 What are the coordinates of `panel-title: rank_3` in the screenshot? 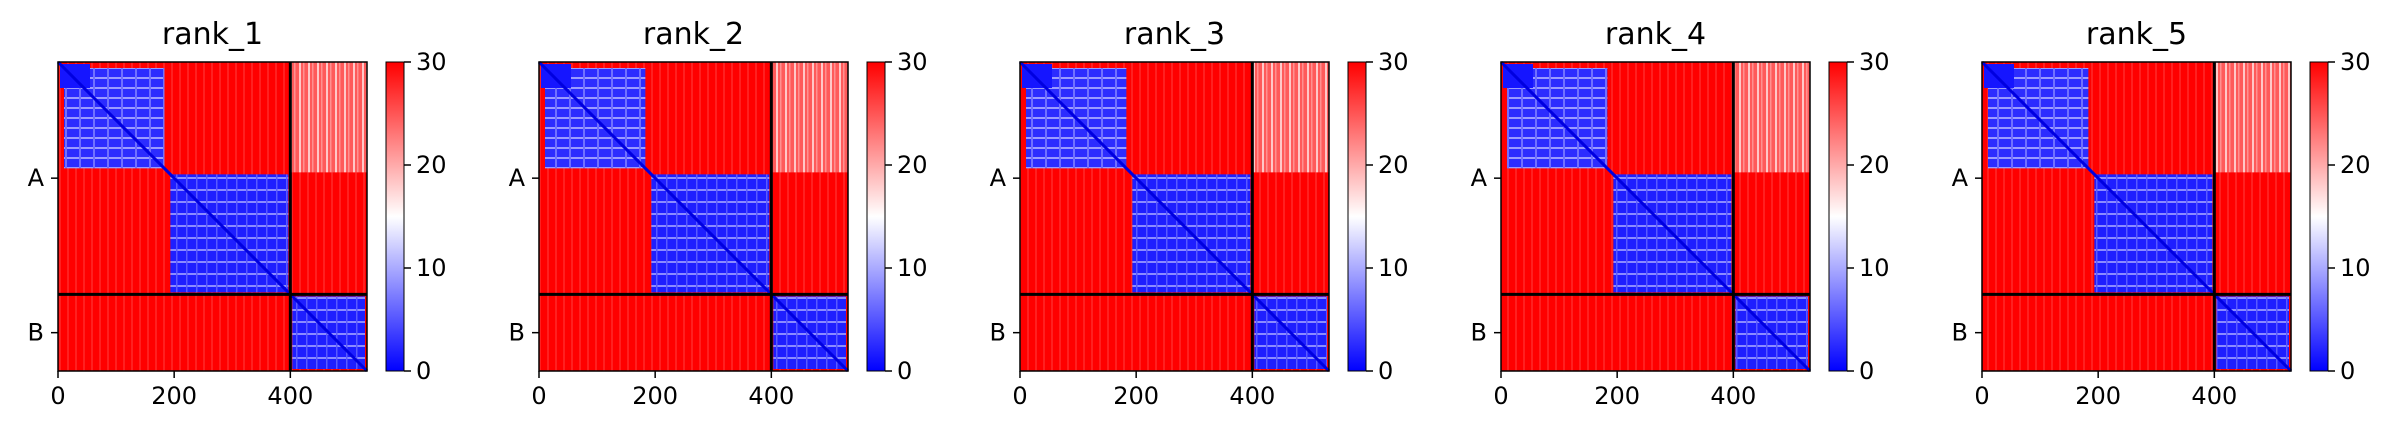 It's located at (1174, 34).